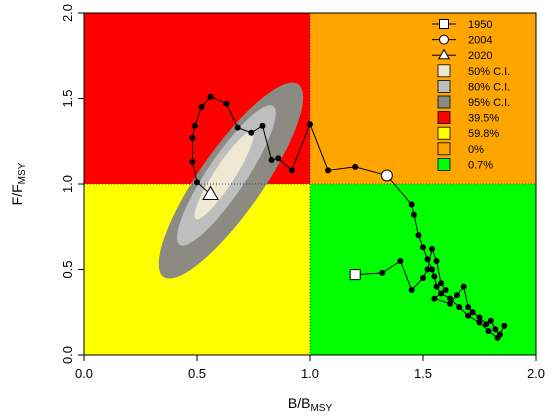 This screenshot has width=550, height=416. Describe the element at coordinates (355, 275) in the screenshot. I see `marker-1950` at that location.